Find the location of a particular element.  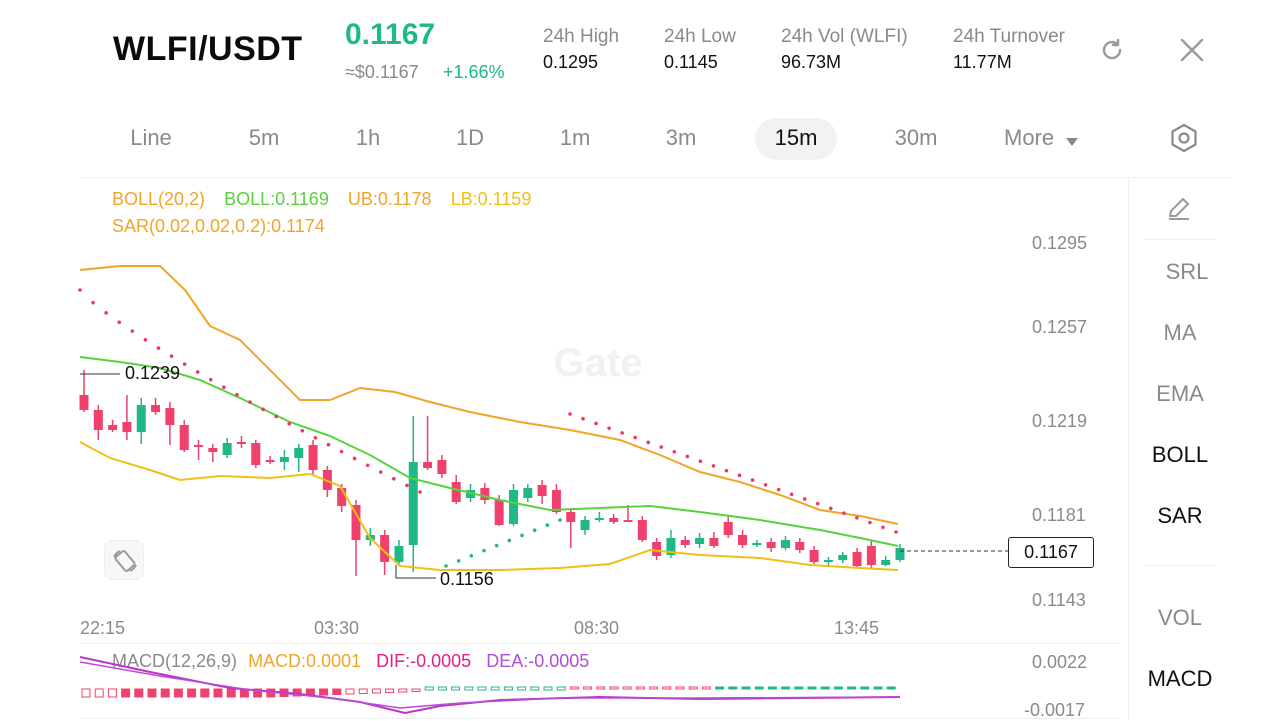

macd-histogram is located at coordinates (488, 692).